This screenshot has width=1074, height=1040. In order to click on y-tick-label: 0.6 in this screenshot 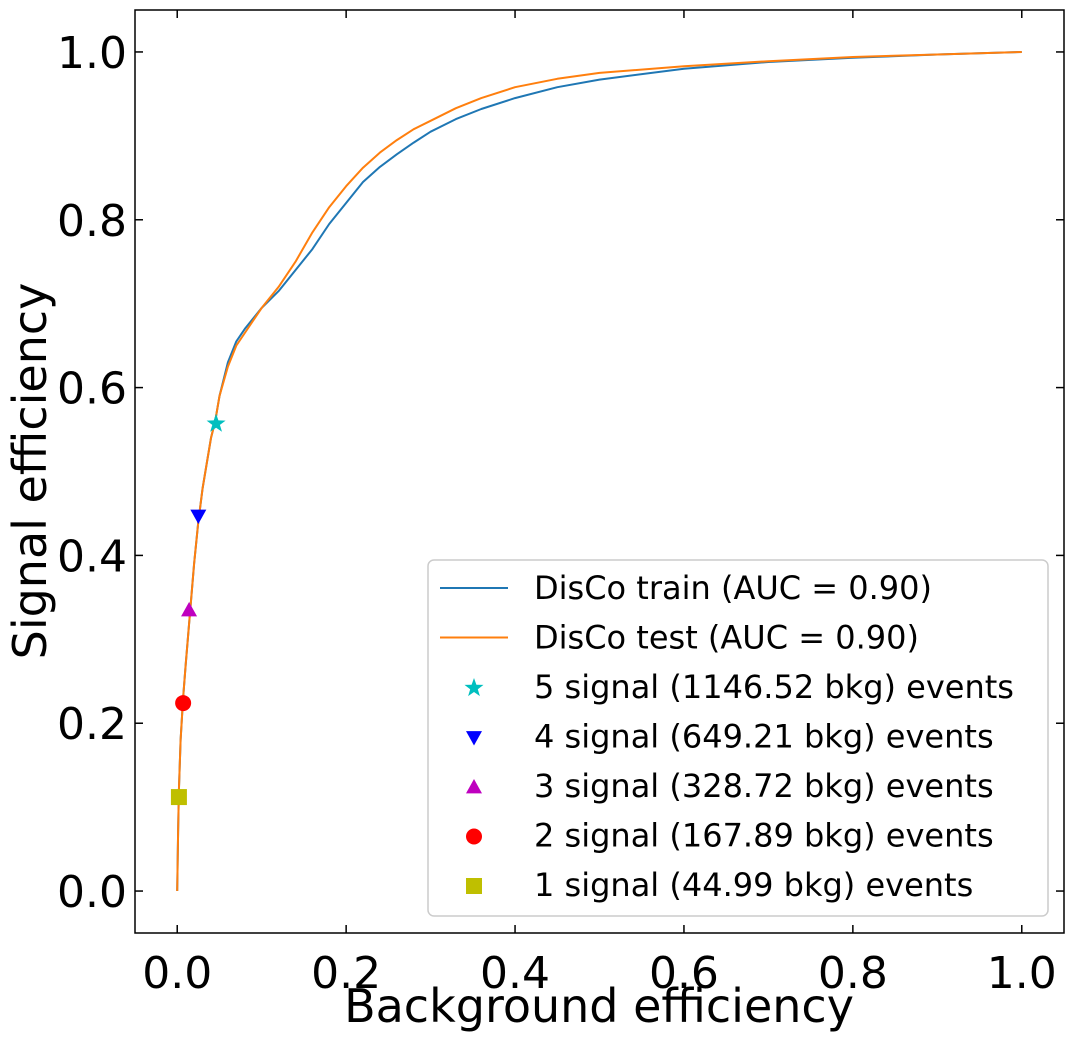, I will do `click(92, 389)`.